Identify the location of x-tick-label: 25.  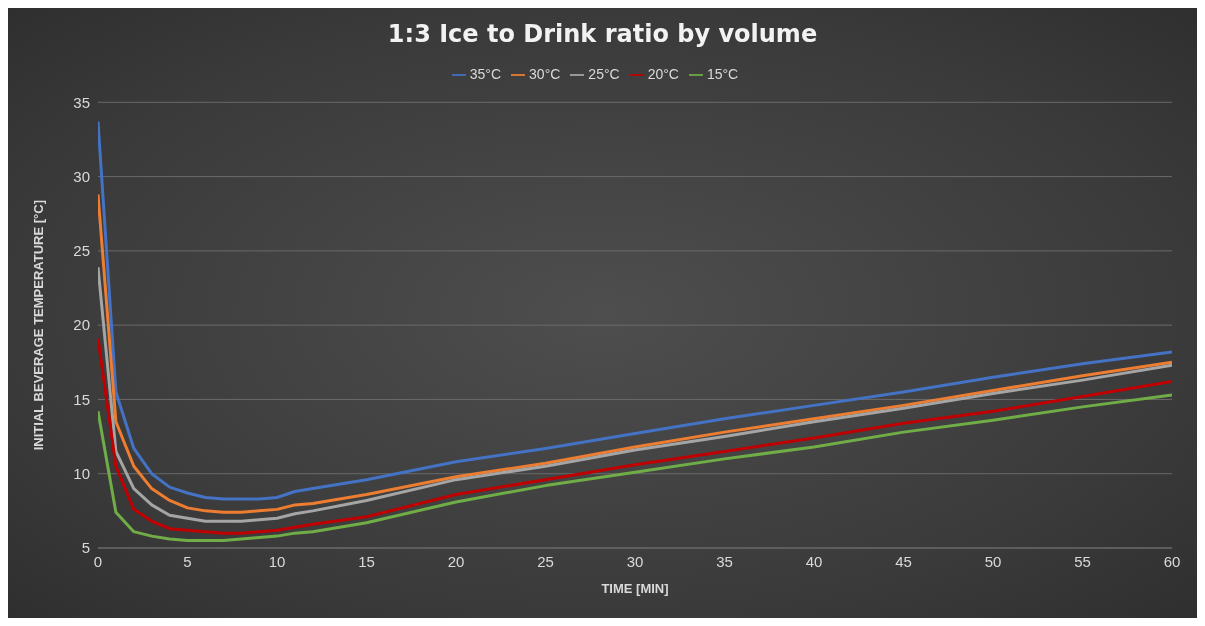
(545, 561).